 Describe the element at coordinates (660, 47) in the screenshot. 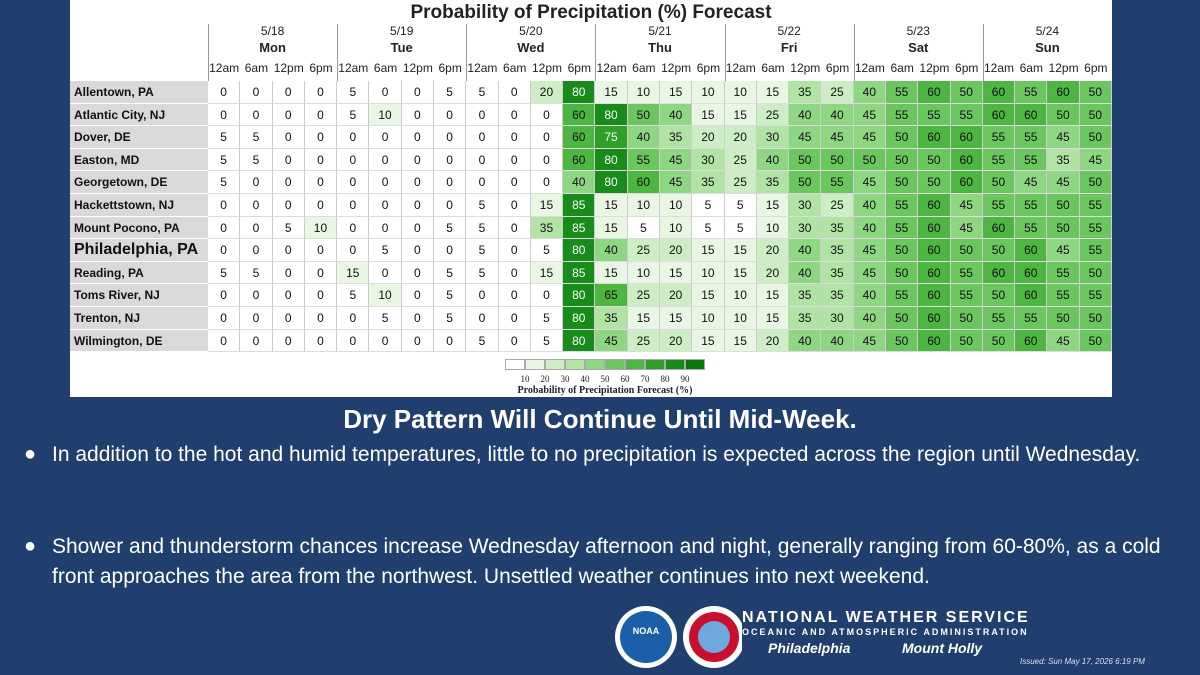

I see `day-name: Thu` at that location.